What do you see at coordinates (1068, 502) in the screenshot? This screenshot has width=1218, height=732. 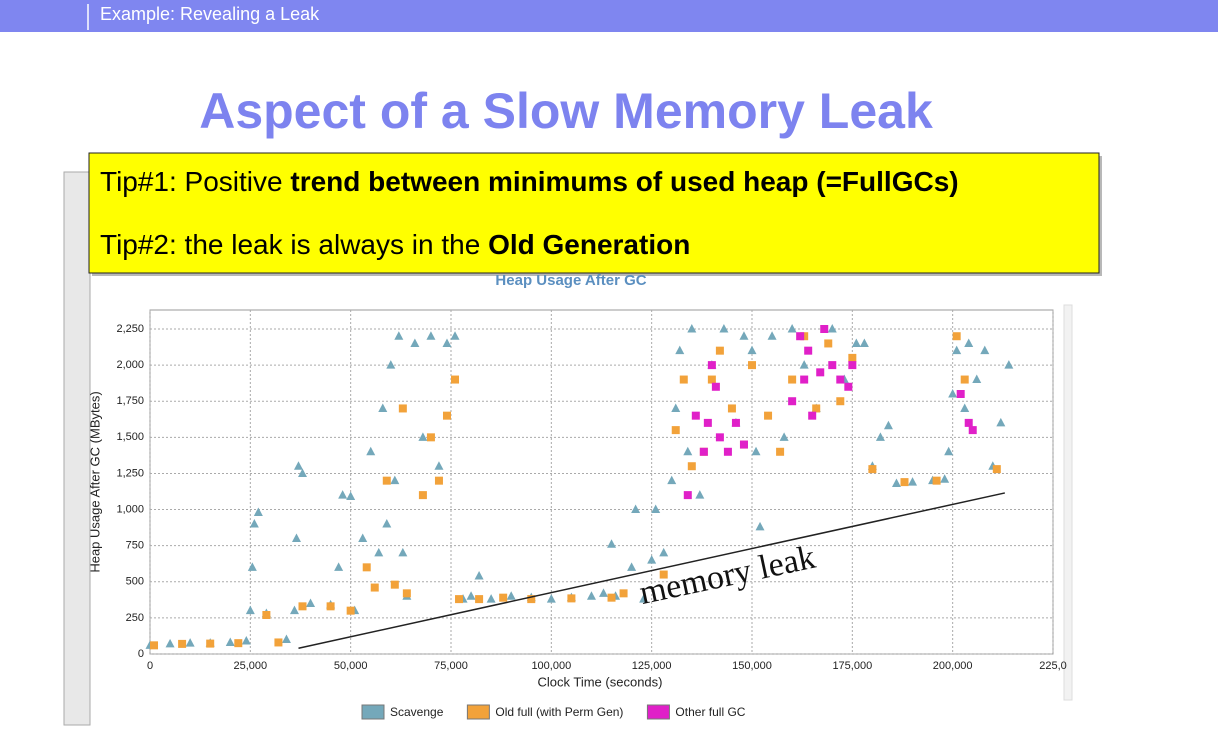 I see `scrollbar` at bounding box center [1068, 502].